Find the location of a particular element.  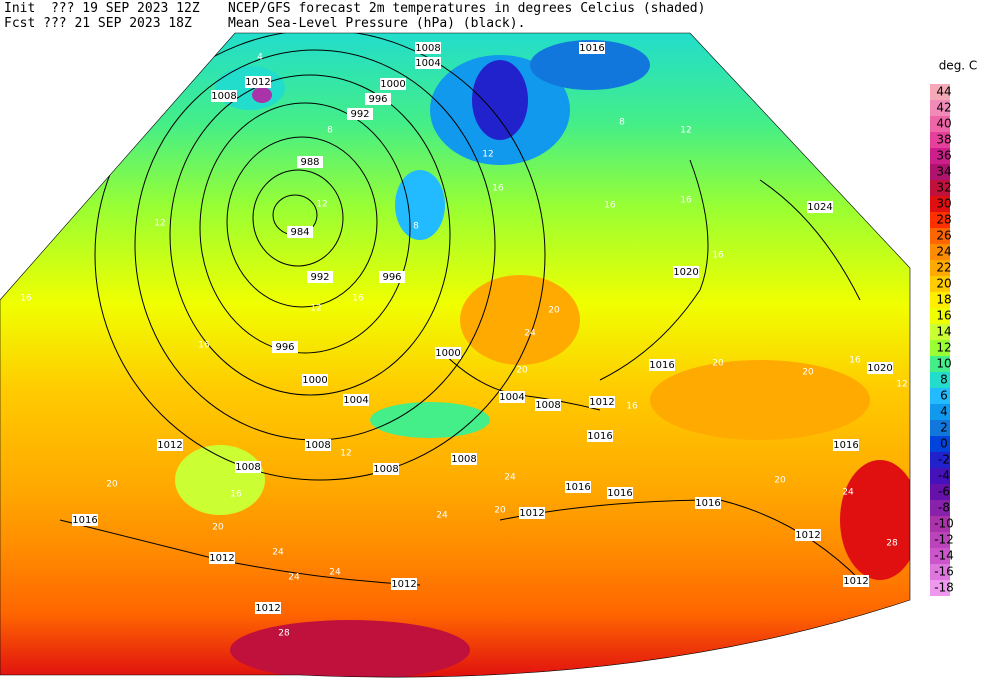

forecast-time: Fcst ??? 21 SEP 2023 18Z is located at coordinates (98, 23).